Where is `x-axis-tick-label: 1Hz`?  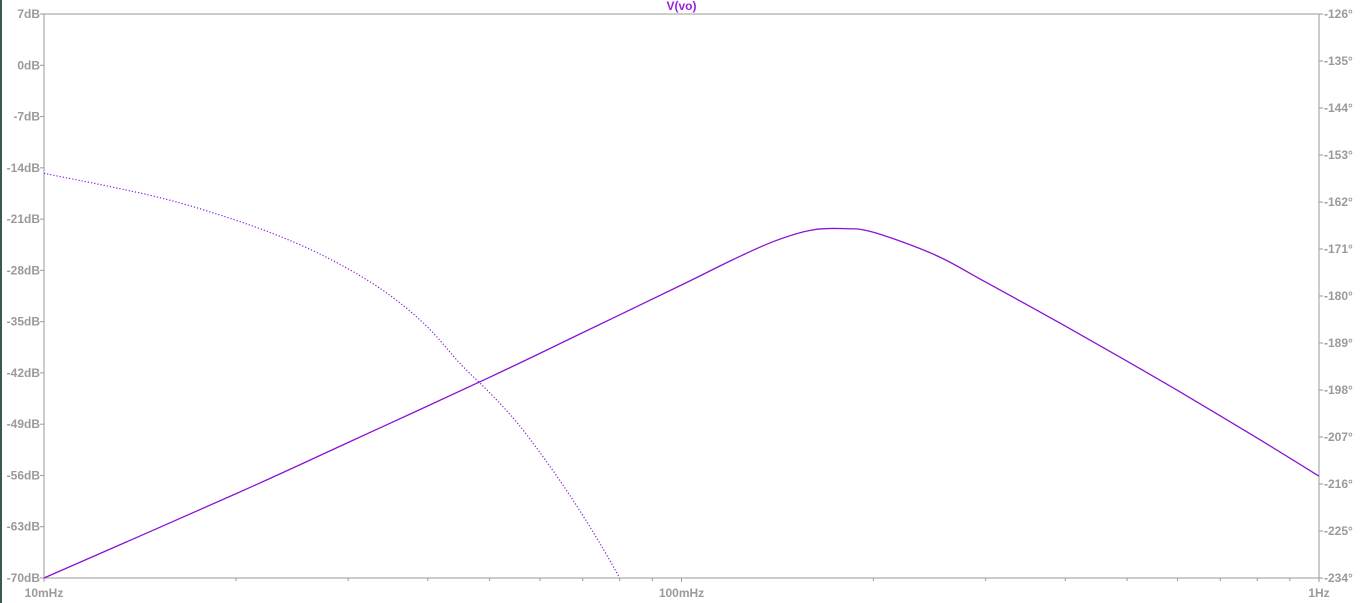 x-axis-tick-label: 1Hz is located at coordinates (1318, 593).